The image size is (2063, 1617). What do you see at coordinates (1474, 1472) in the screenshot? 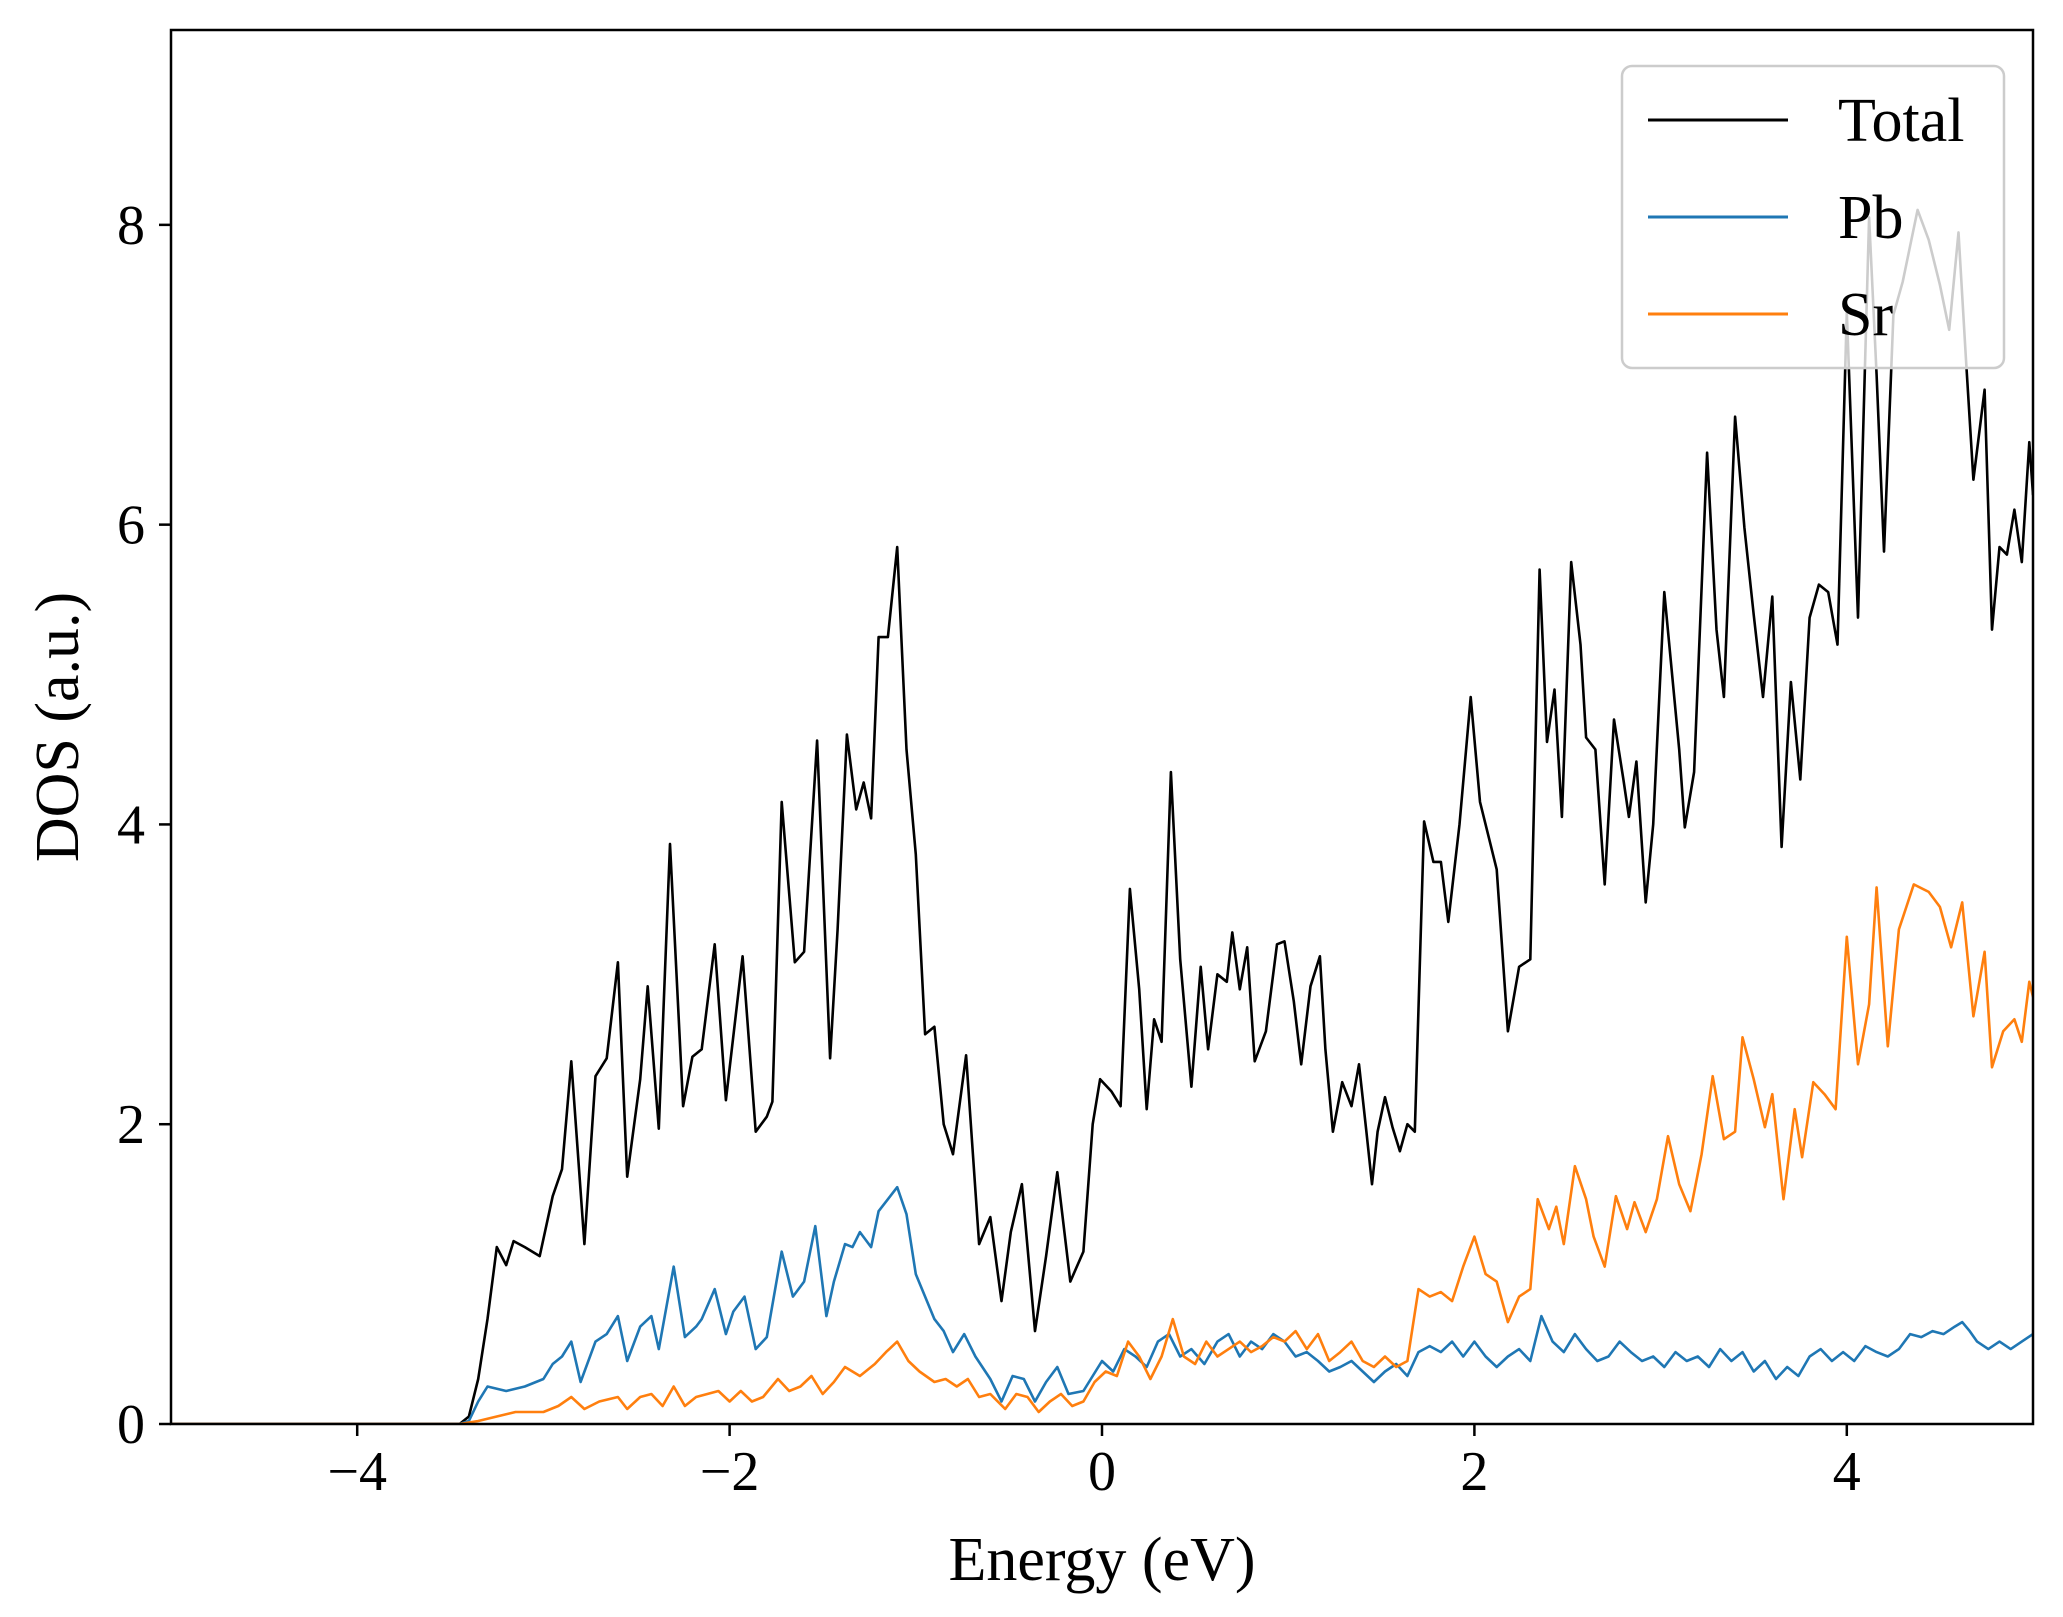
I see `x-tick-label: 2` at bounding box center [1474, 1472].